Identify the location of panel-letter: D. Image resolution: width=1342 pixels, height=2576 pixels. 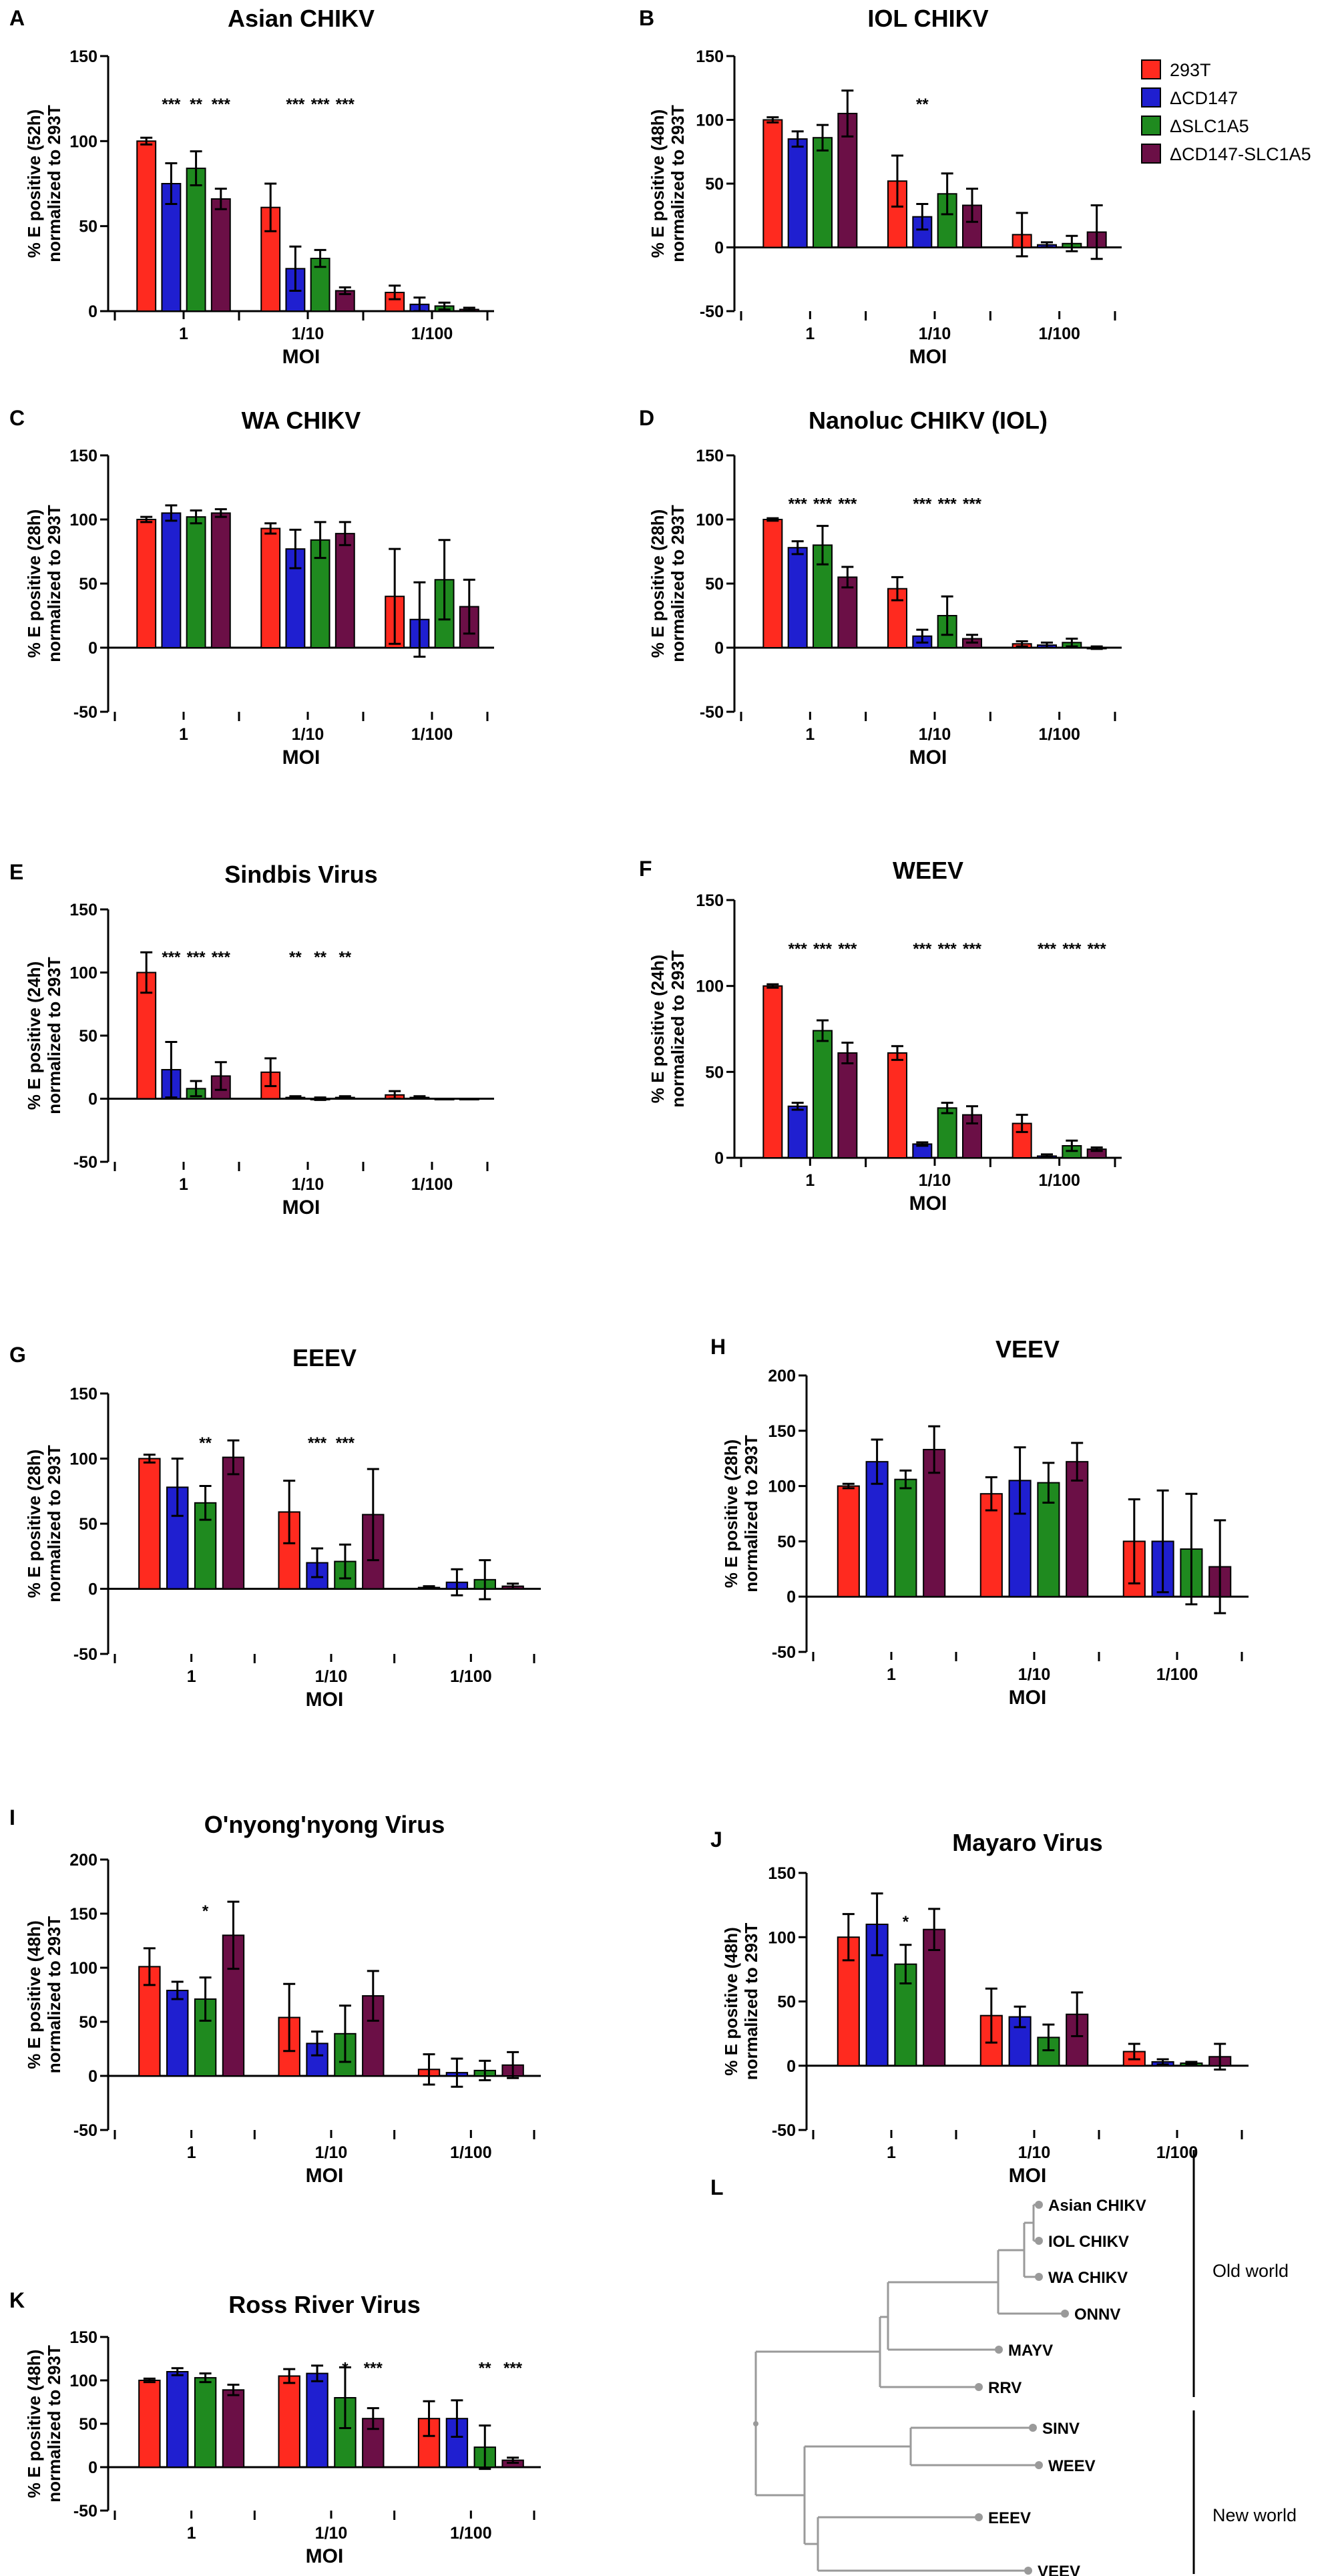
(646, 418).